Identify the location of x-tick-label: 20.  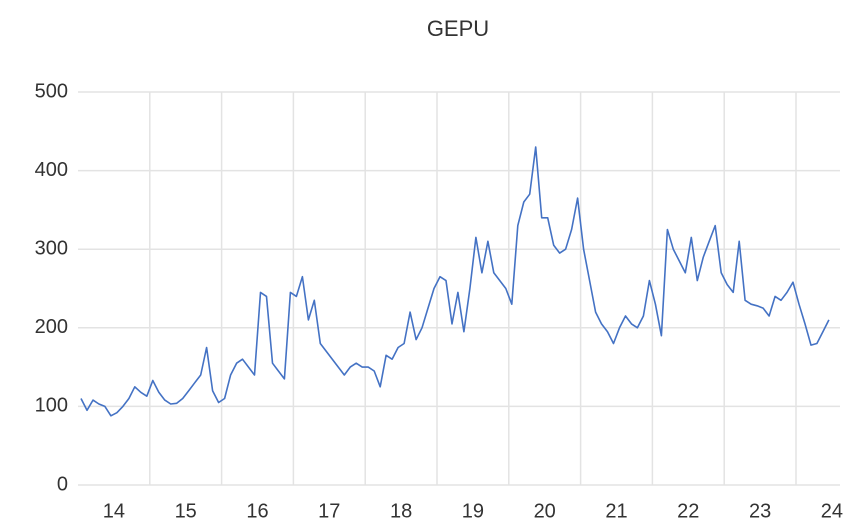
(545, 511).